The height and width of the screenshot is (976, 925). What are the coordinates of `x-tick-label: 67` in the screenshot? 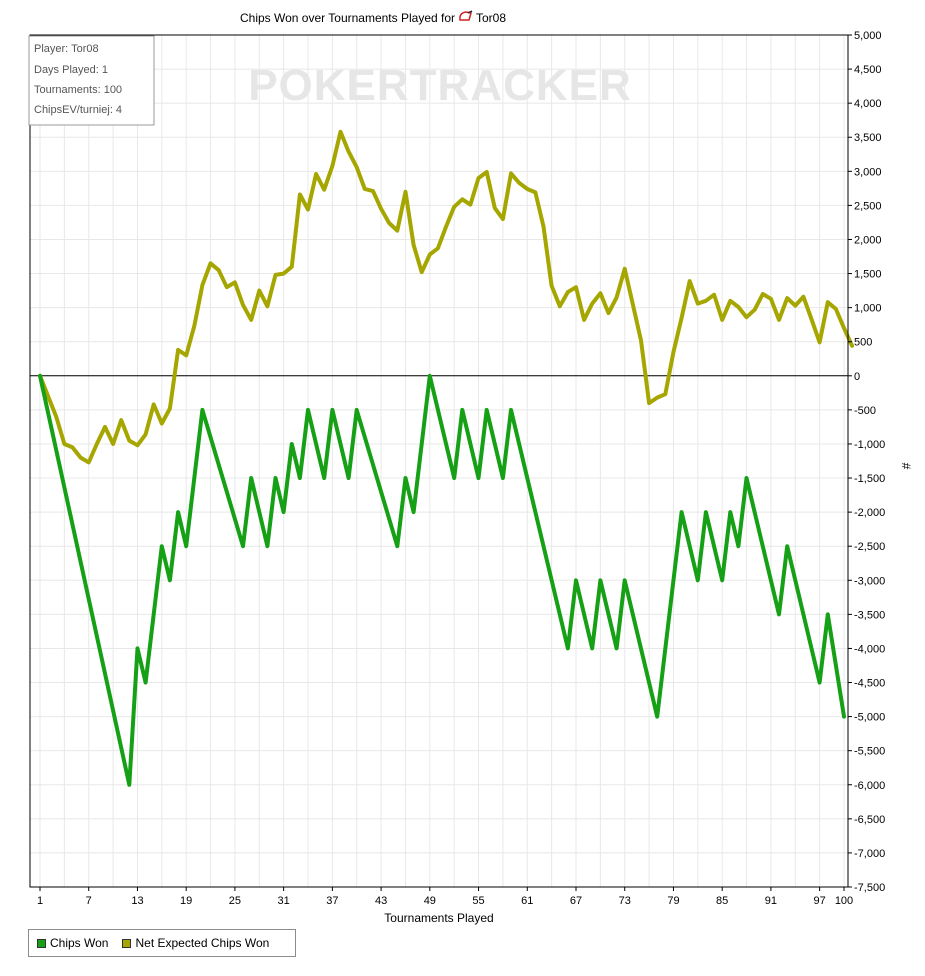 It's located at (576, 901).